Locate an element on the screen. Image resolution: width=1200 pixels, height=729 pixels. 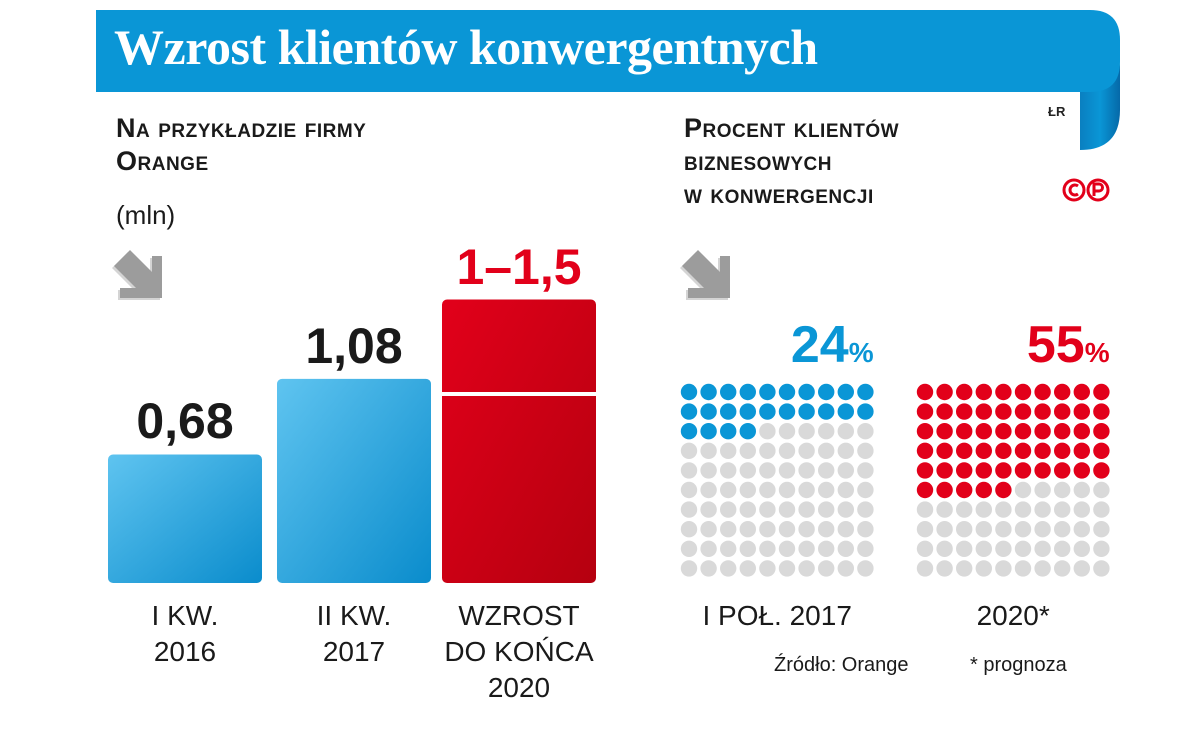
waffle-percent-label: 24% is located at coordinates (832, 345).